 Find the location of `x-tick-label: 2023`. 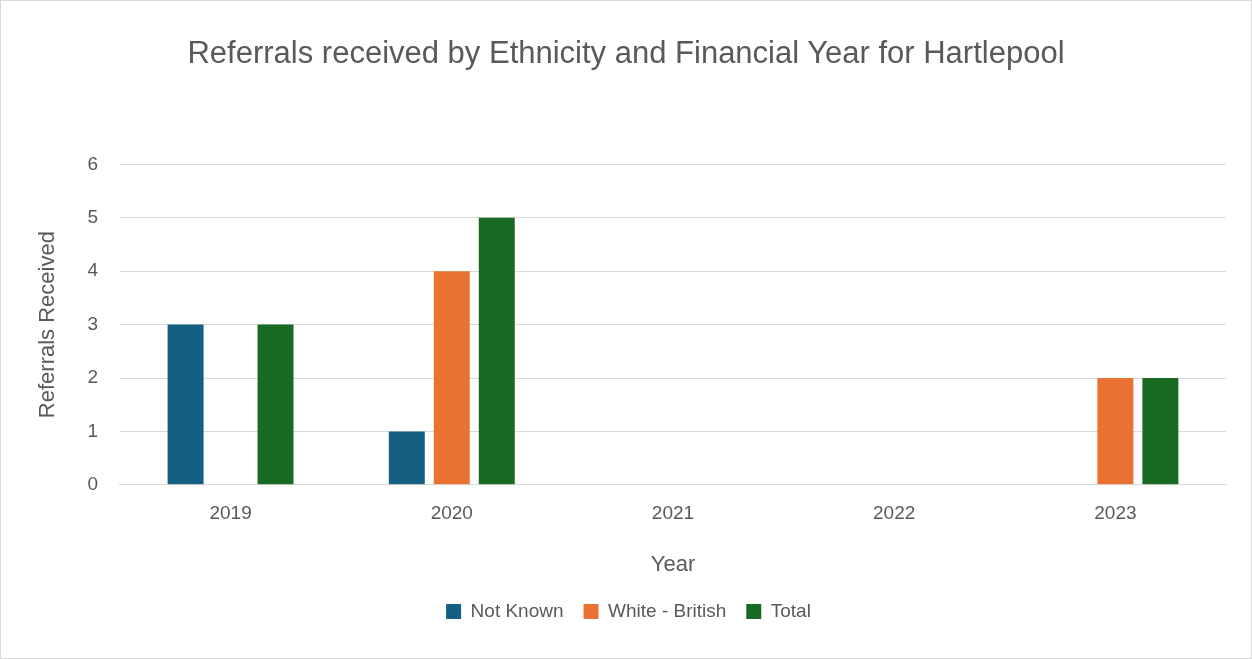

x-tick-label: 2023 is located at coordinates (1115, 513).